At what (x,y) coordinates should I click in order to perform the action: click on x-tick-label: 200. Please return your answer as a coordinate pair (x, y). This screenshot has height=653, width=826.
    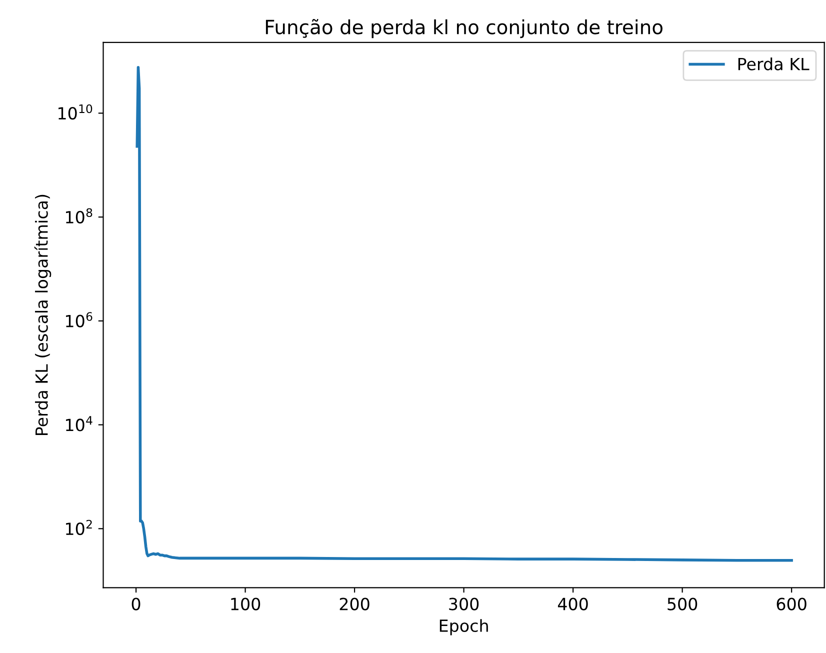
    Looking at the image, I should click on (355, 604).